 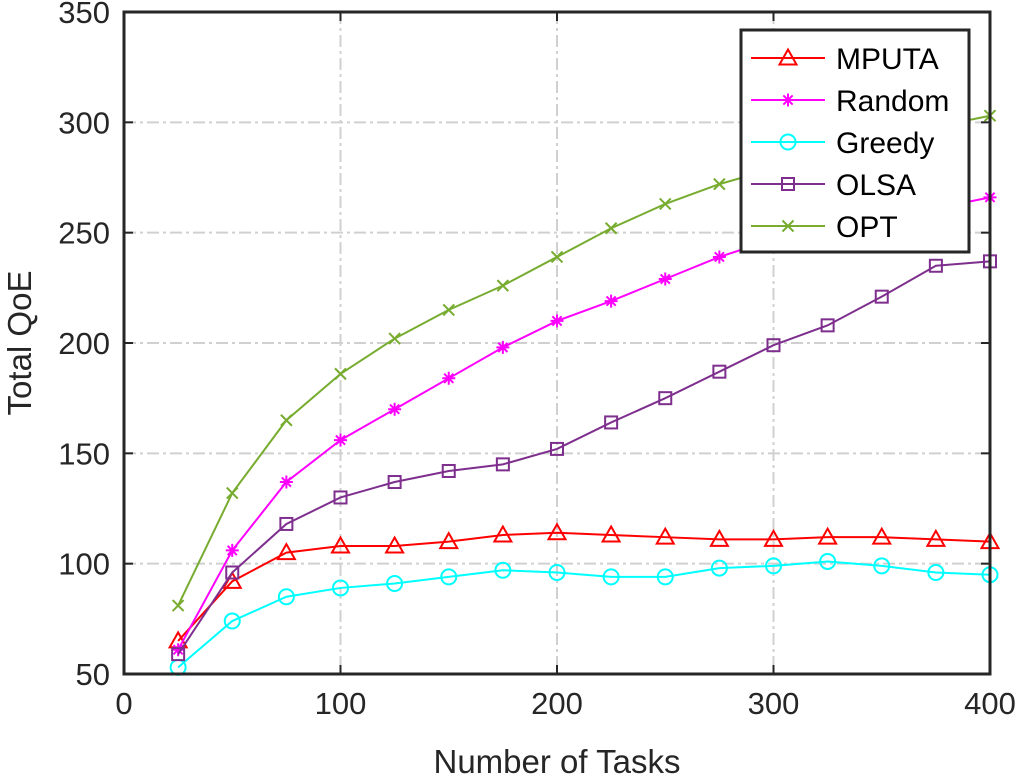 I want to click on legend-item: MPUTA, so click(x=845, y=59).